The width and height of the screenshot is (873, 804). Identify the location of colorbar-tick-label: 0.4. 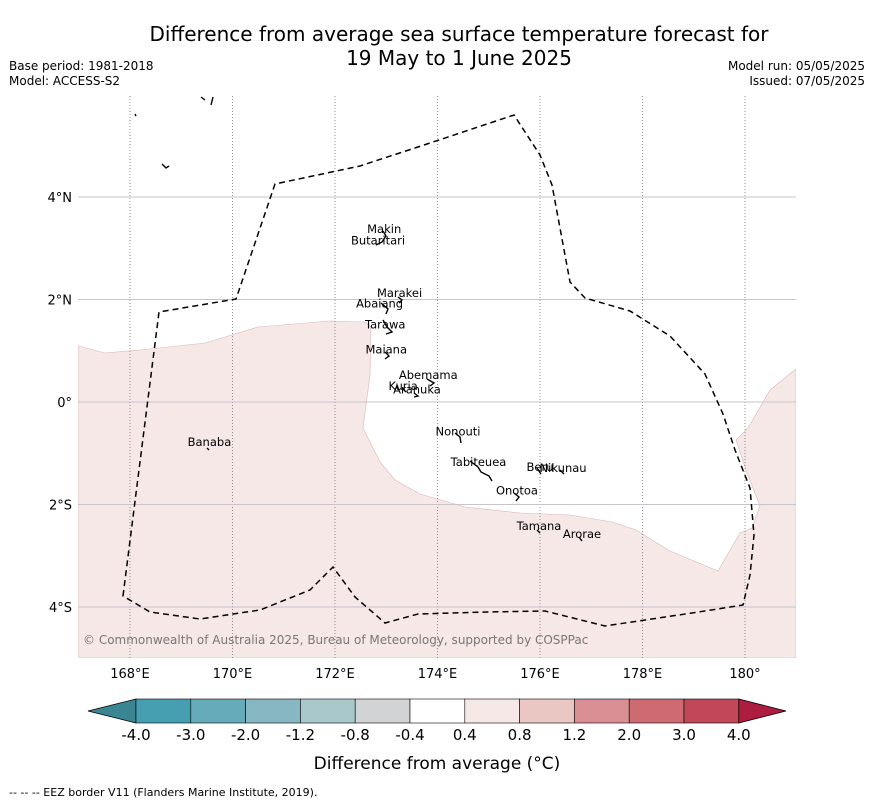
(465, 735).